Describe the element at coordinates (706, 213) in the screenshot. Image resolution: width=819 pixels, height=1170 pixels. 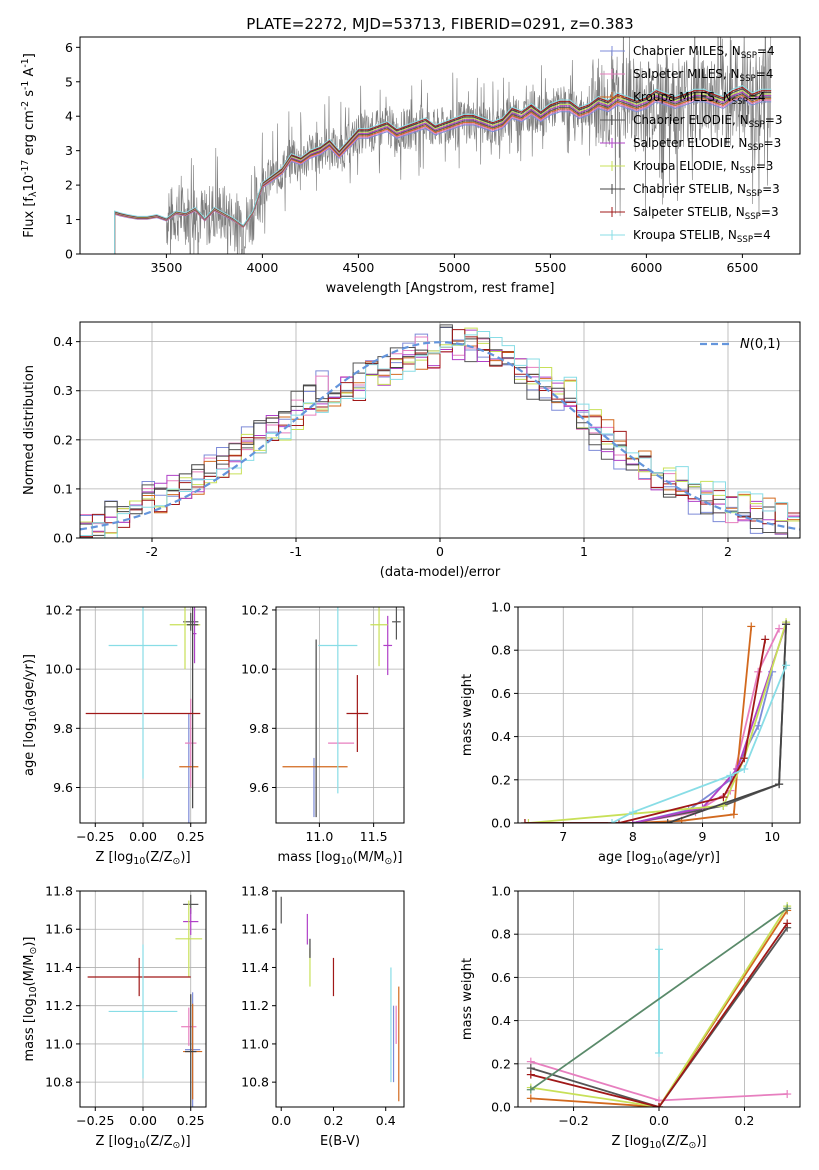
I see `legend-label-salpeter-stelib: Salpeter STELIB, NSSP=3` at that location.